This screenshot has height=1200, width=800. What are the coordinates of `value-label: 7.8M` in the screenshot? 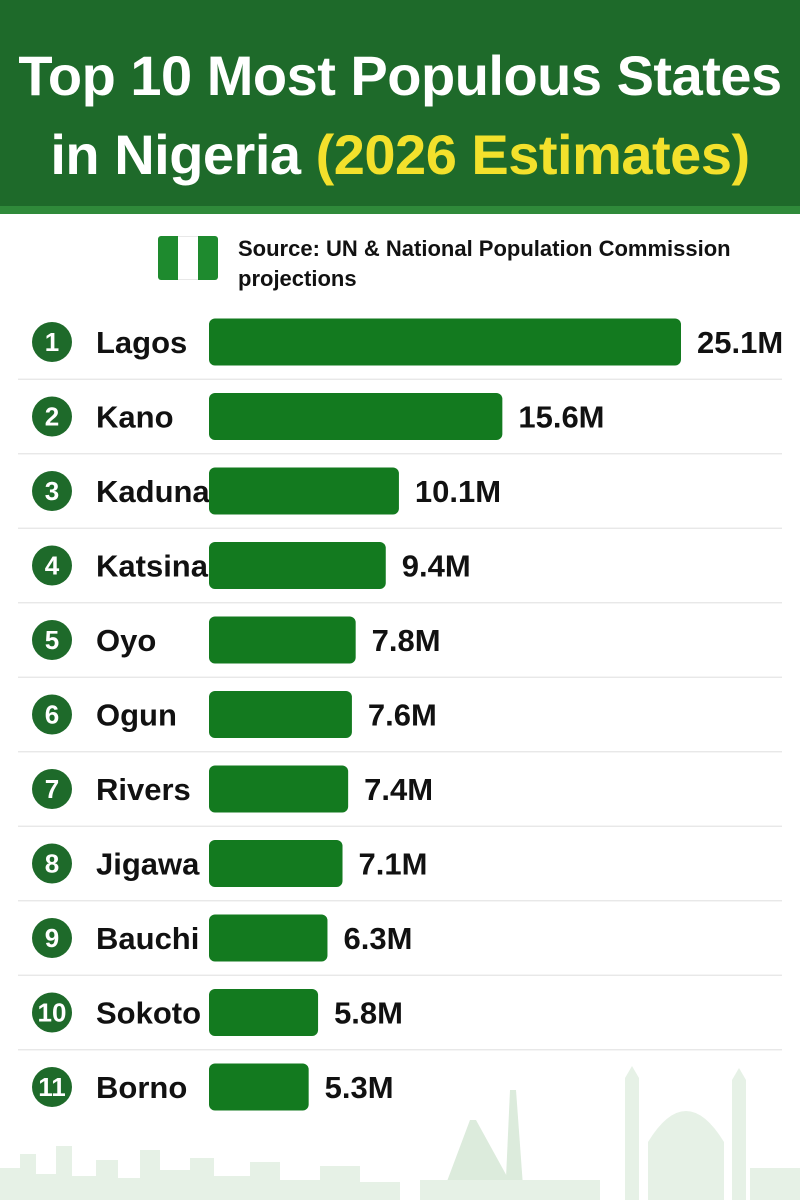 It's located at (406, 640).